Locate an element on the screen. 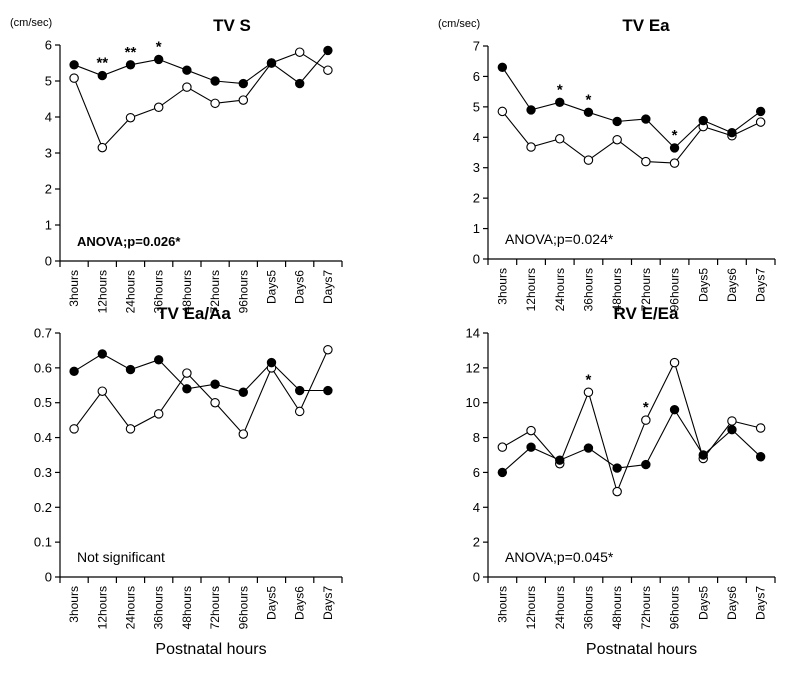 This screenshot has width=800, height=686. chart-title: TV Ea/Aa is located at coordinates (194, 313).